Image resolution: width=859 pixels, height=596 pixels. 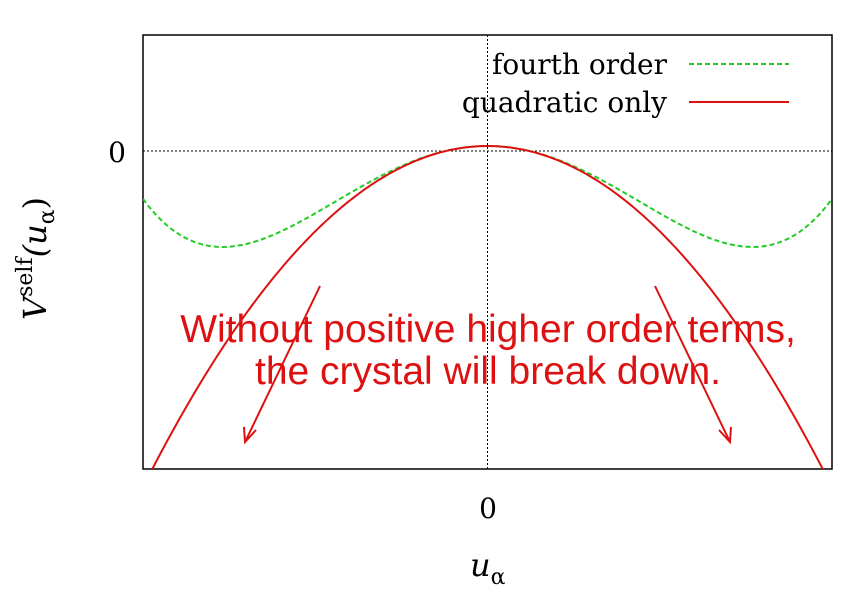 I want to click on legend-label-quadratic-only: quadratic only, so click(x=564, y=102).